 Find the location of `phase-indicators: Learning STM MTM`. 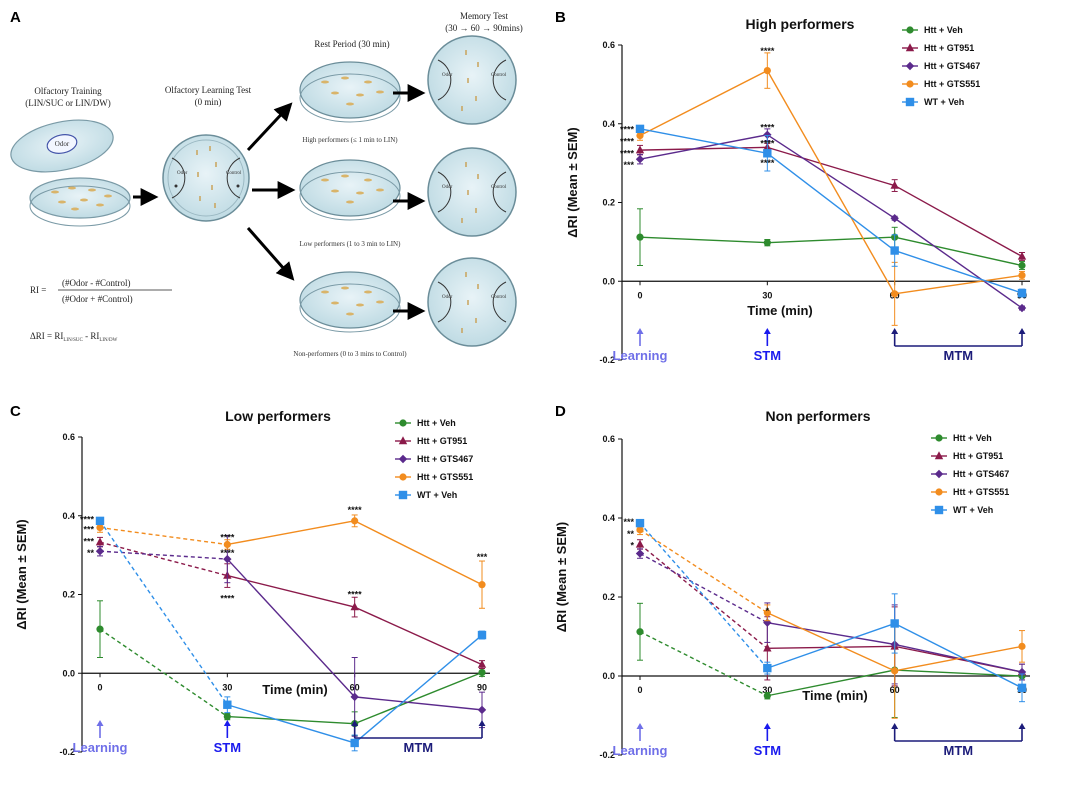

phase-indicators: Learning STM MTM is located at coordinates (279, 737).